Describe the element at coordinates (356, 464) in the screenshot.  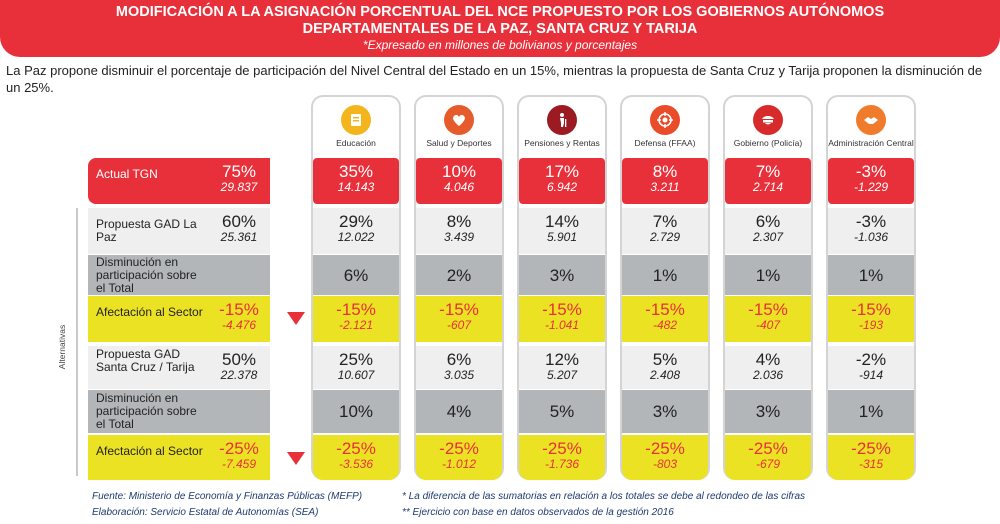
I see `value-amount: -3.536` at that location.